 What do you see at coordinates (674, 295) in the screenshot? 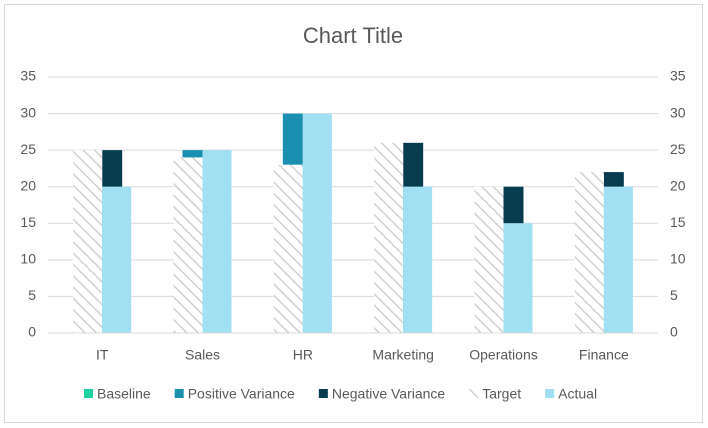
I see `y2-tick-label: 5` at bounding box center [674, 295].